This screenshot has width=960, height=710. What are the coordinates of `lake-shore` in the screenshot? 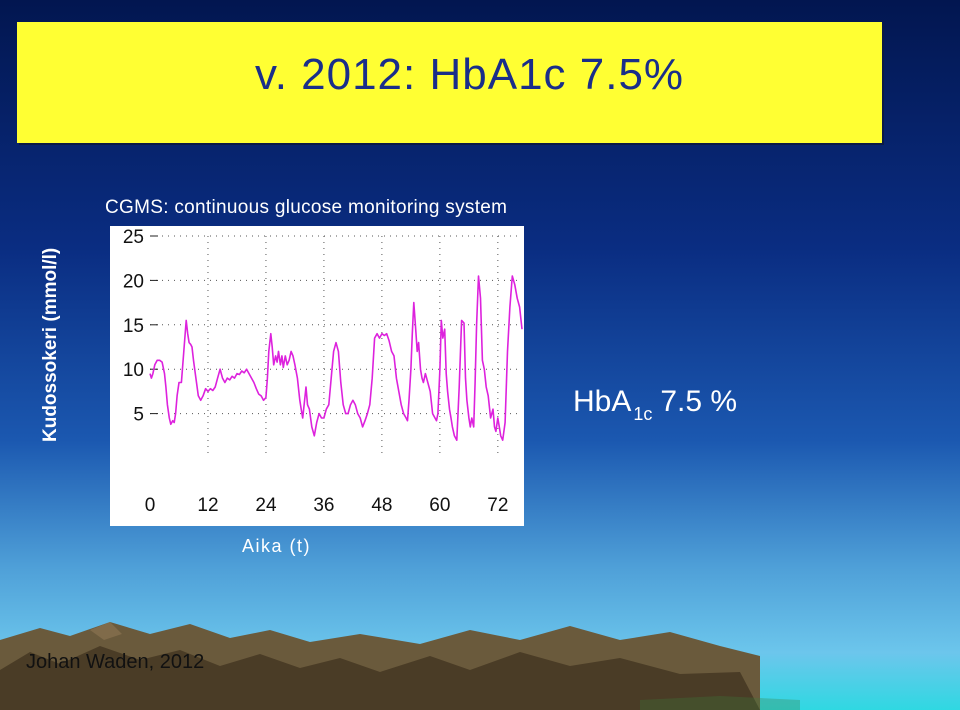 It's located at (720, 703).